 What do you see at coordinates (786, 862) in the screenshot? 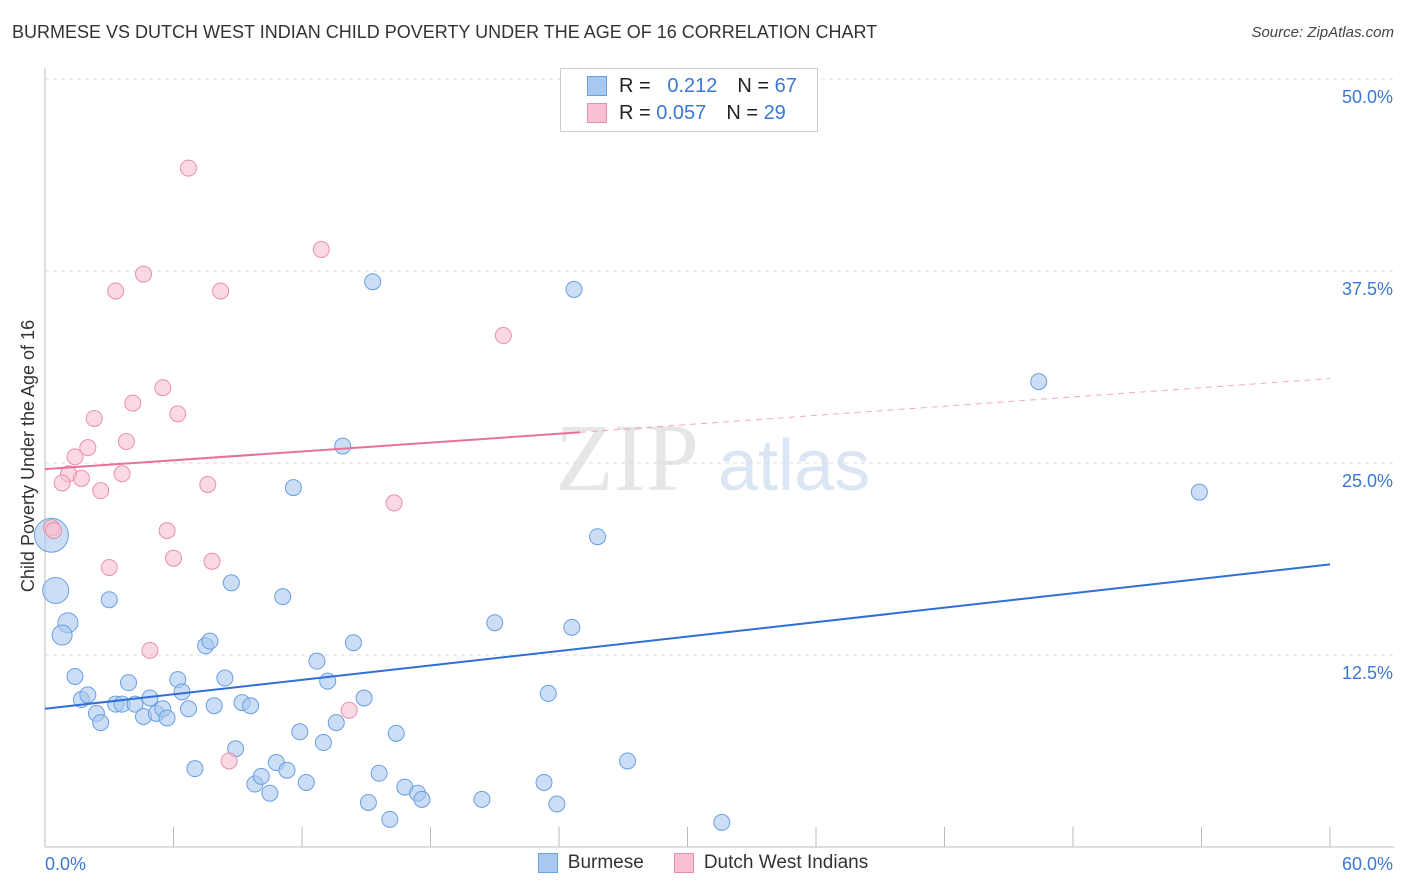
I see `legend-label: Dutch West Indians` at bounding box center [786, 862].